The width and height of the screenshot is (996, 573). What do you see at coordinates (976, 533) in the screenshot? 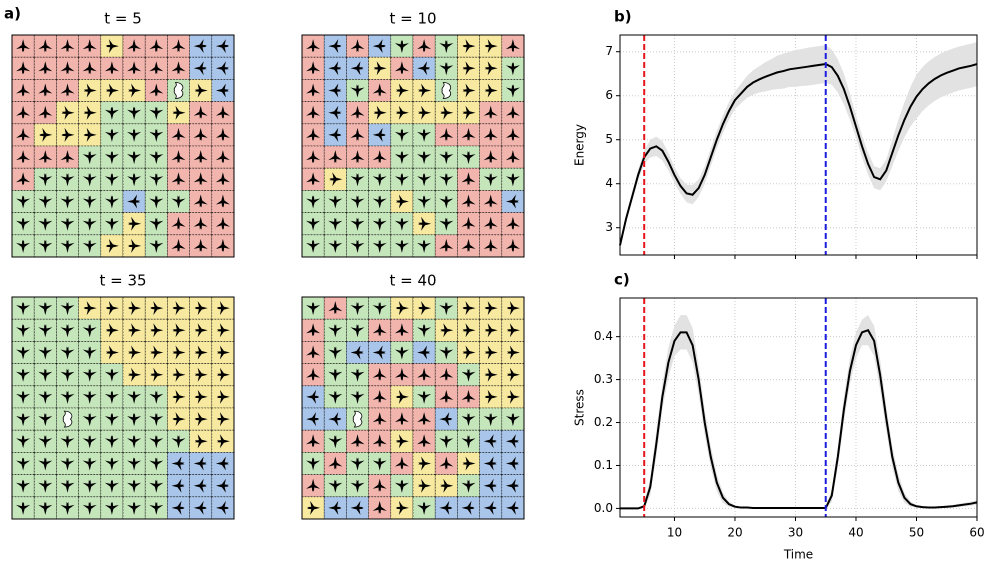
I see `x-tick-label: 60` at bounding box center [976, 533].